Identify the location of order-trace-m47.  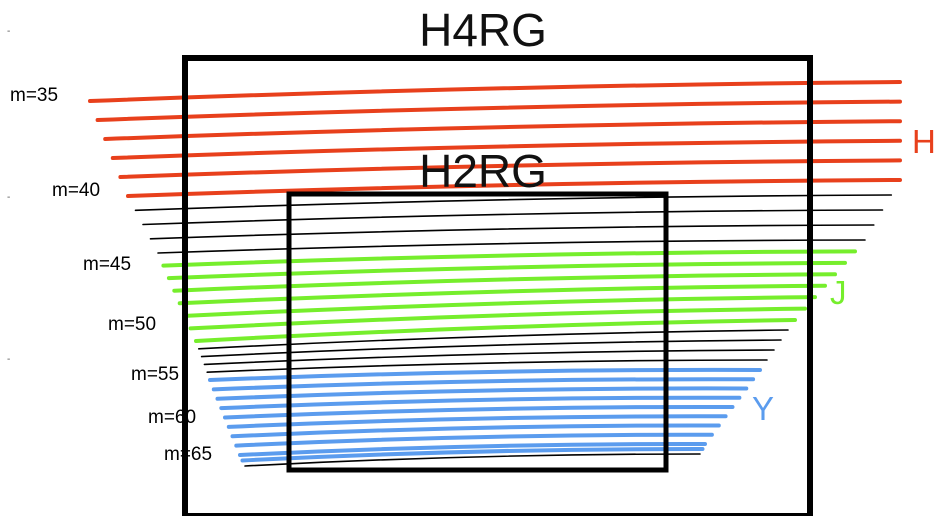
(504, 282).